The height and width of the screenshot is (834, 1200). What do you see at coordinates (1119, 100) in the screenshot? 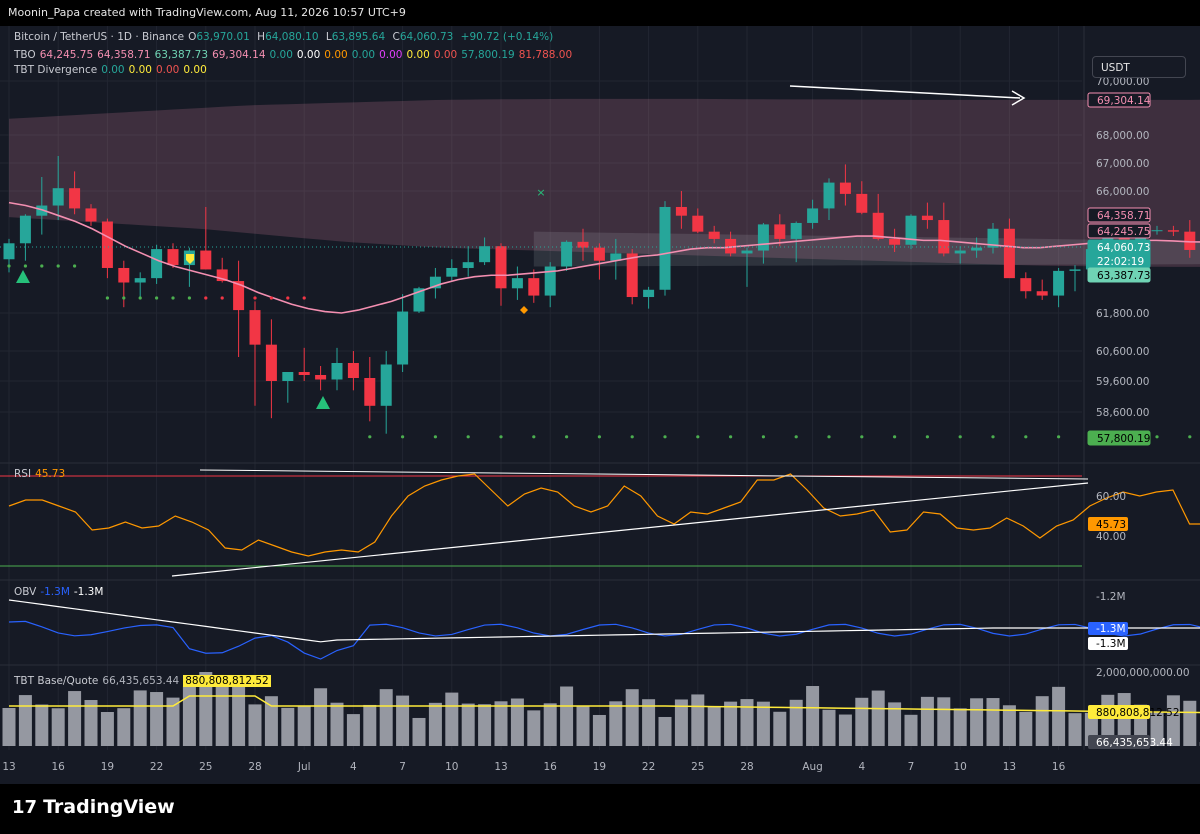
I see `price-label-box` at bounding box center [1119, 100].